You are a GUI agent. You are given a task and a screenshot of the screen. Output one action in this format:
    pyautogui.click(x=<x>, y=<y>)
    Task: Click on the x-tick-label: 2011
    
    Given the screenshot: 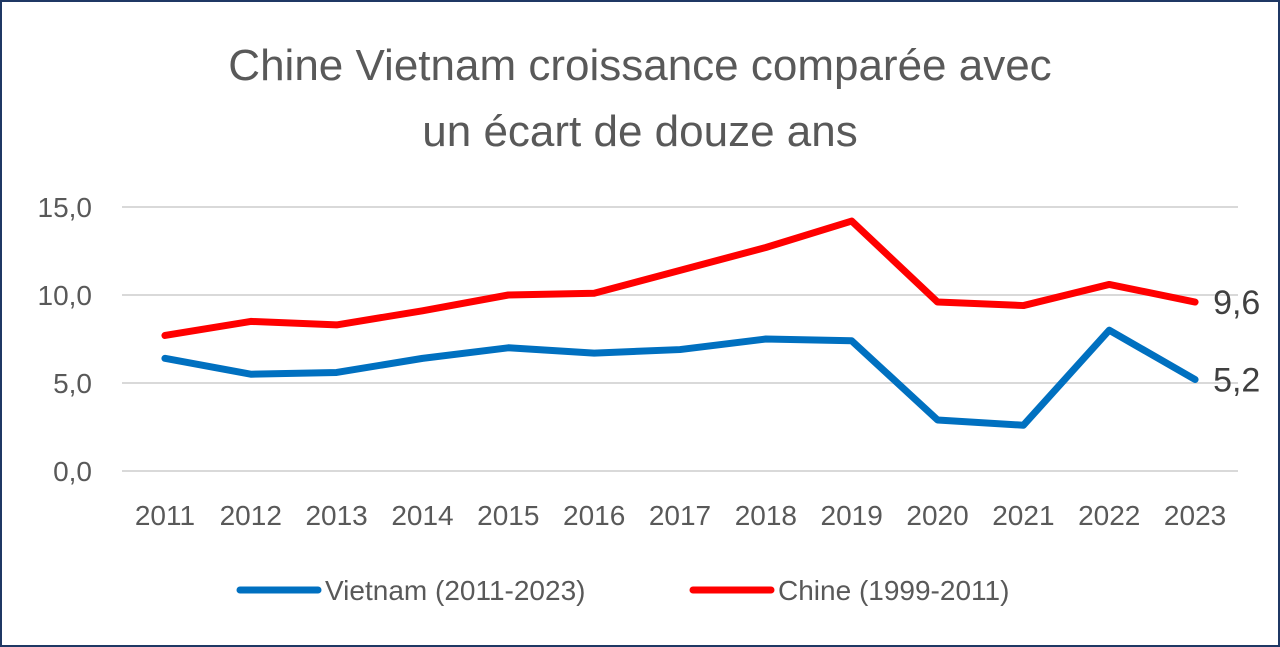 What is the action you would take?
    pyautogui.click(x=165, y=515)
    